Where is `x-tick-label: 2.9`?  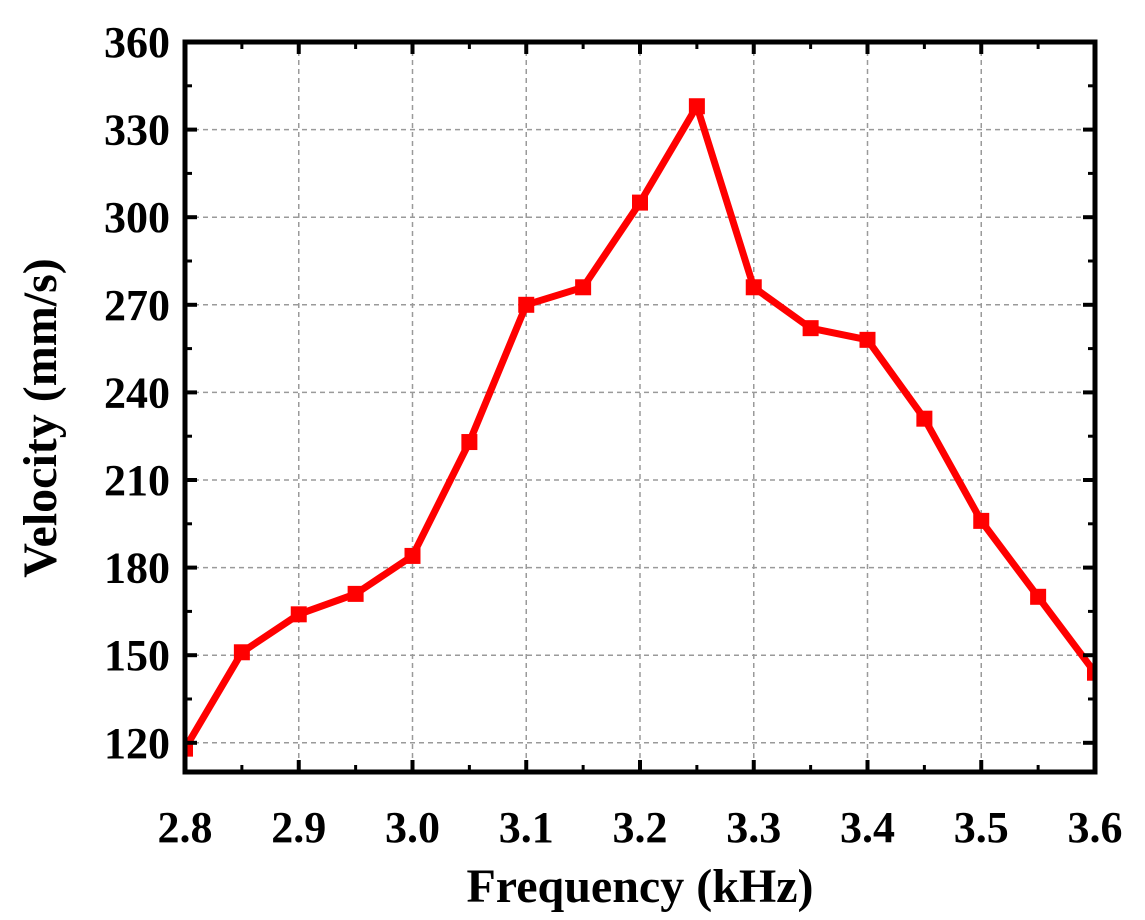
x-tick-label: 2.9 is located at coordinates (298, 827).